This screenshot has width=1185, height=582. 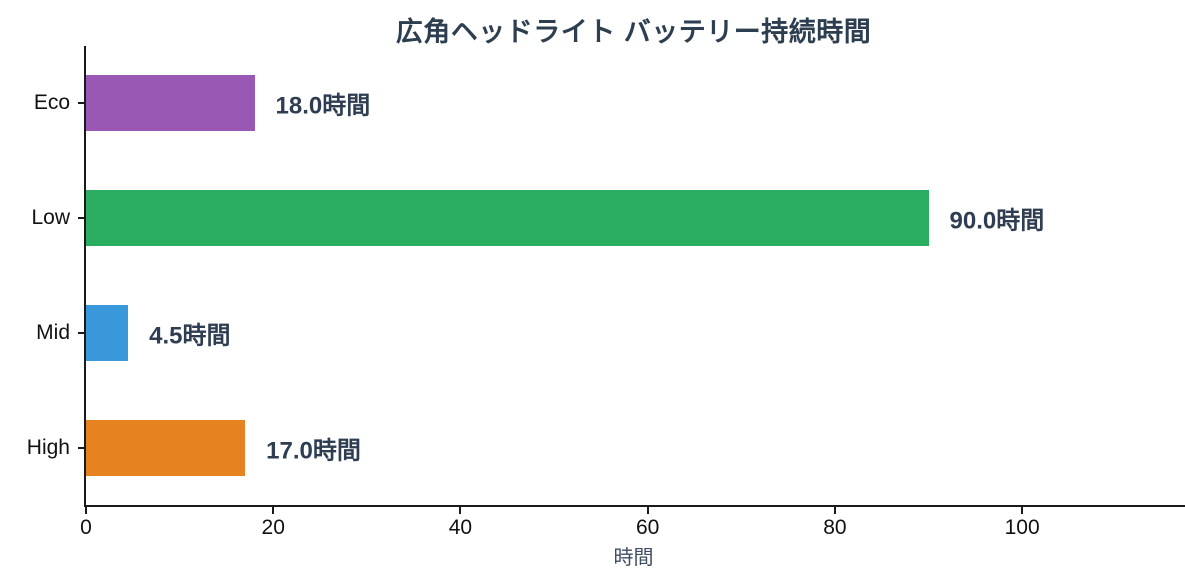 I want to click on x-axis-title: 時間, so click(x=633, y=558).